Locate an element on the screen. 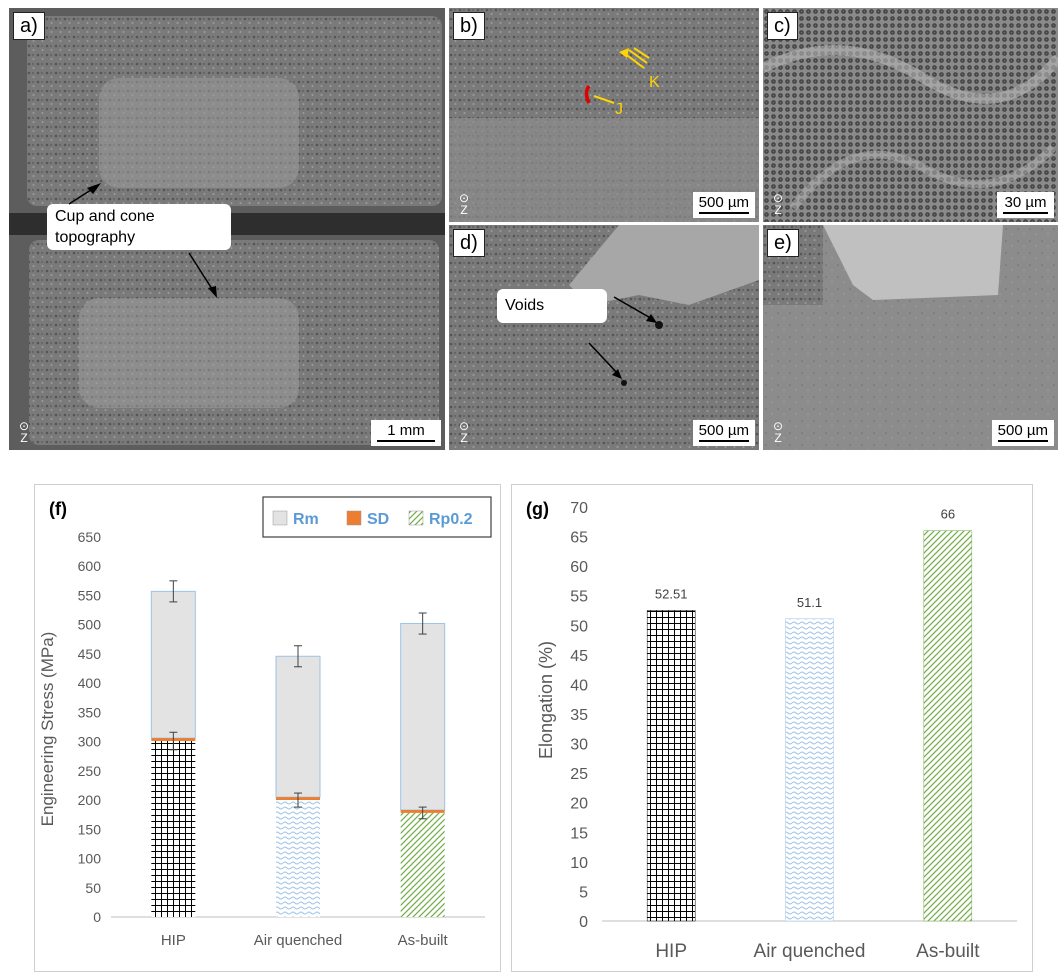 The height and width of the screenshot is (976, 1059). panel-label-f: (f) is located at coordinates (58, 509).